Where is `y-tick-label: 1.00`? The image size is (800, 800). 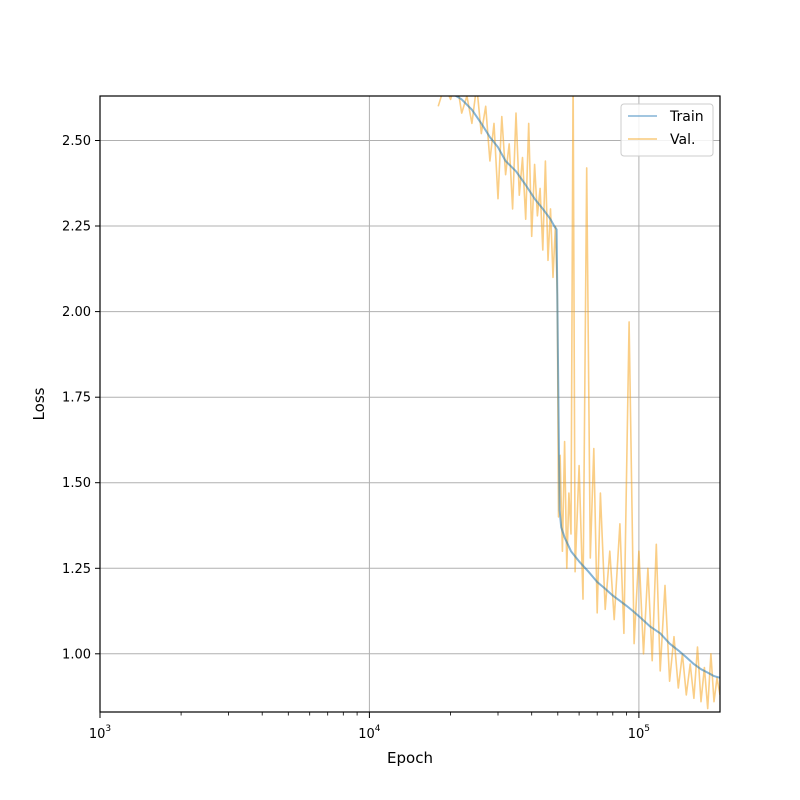 y-tick-label: 1.00 is located at coordinates (76, 654).